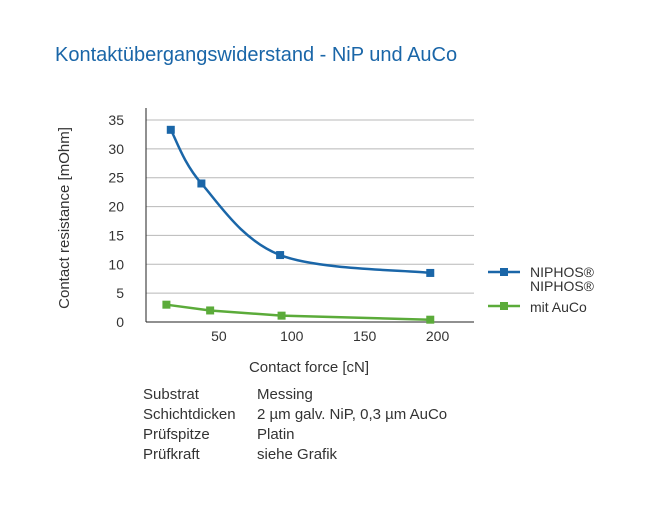  I want to click on info-value: Platin, so click(276, 434).